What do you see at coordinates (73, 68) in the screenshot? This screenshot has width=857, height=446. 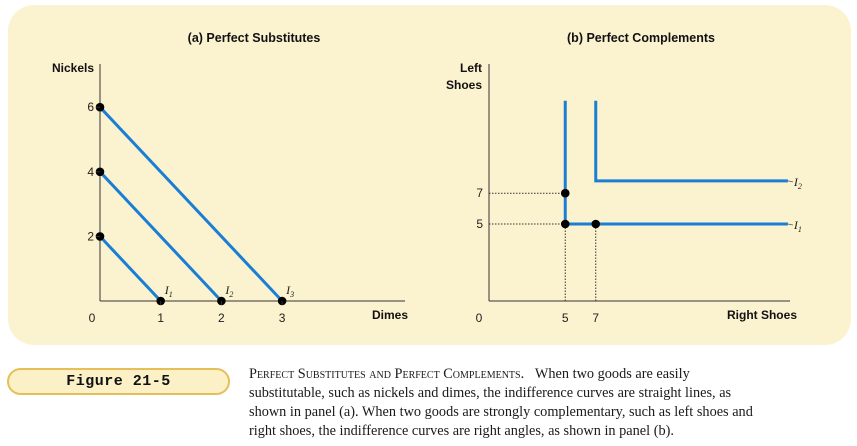 I see `panel-a-y-axis-label: Nickels` at bounding box center [73, 68].